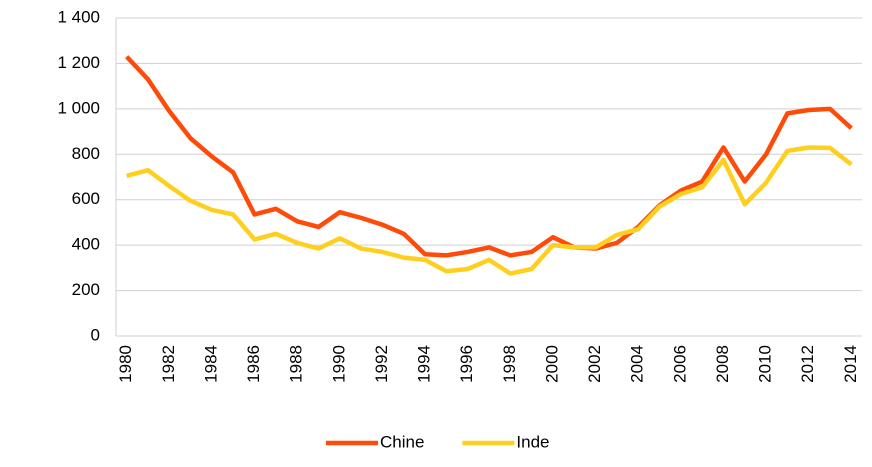  Describe the element at coordinates (850, 364) in the screenshot. I see `x-tick-label: 2014` at that location.